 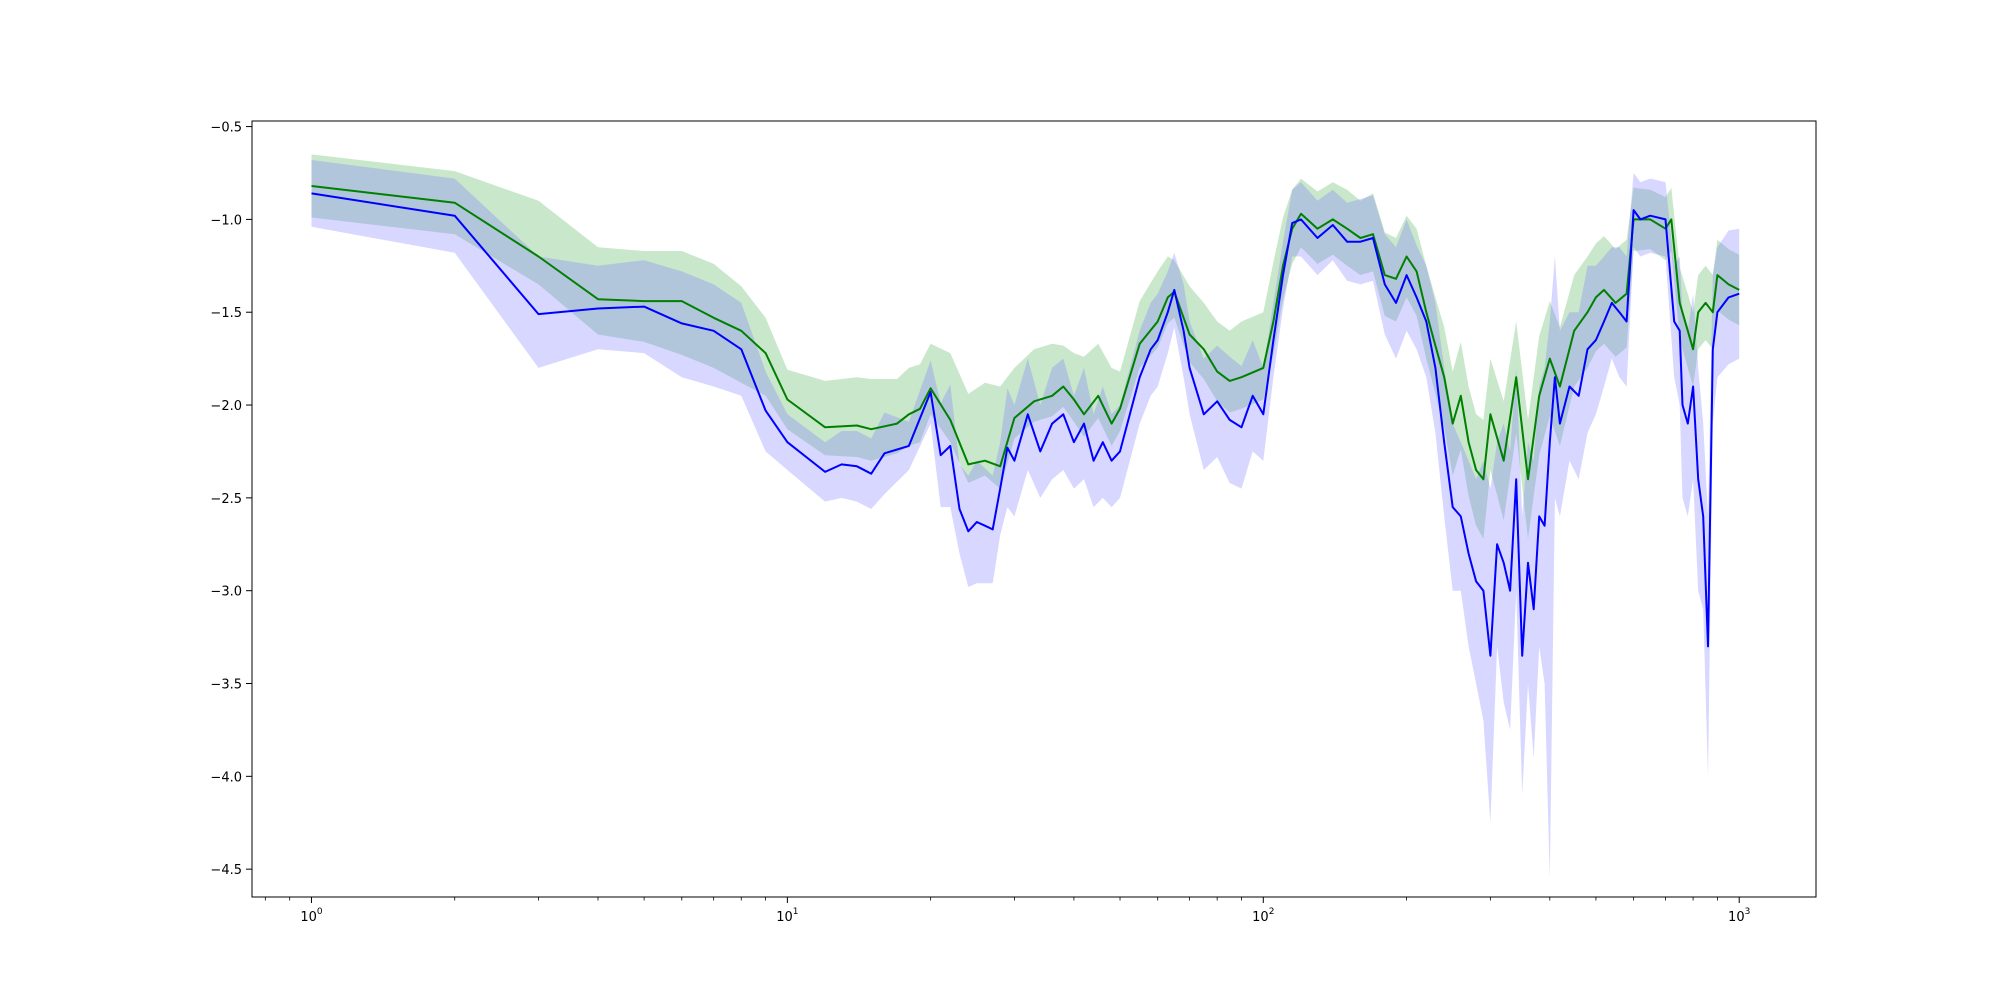 What do you see at coordinates (787, 916) in the screenshot?
I see `x-tick-label: 10¹` at bounding box center [787, 916].